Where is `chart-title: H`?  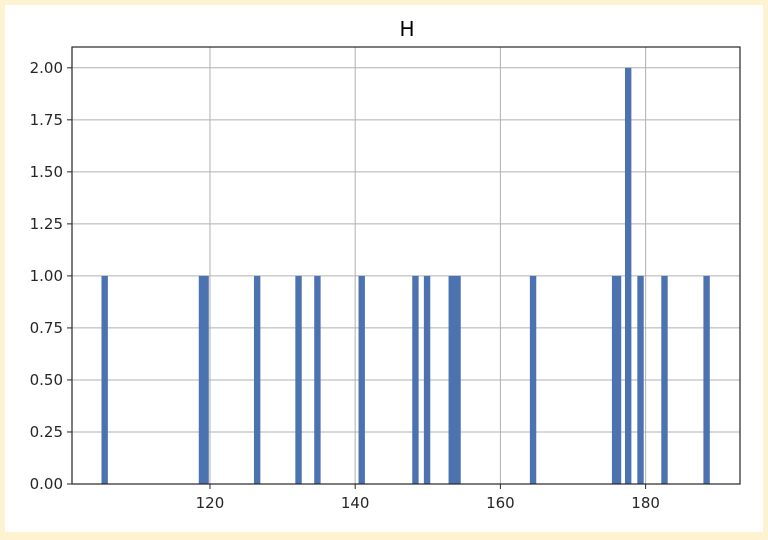 chart-title: H is located at coordinates (406, 29).